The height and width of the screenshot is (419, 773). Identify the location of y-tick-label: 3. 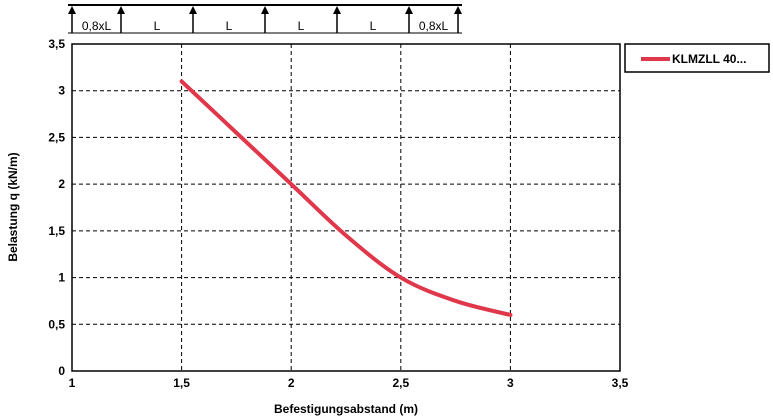
(61, 91).